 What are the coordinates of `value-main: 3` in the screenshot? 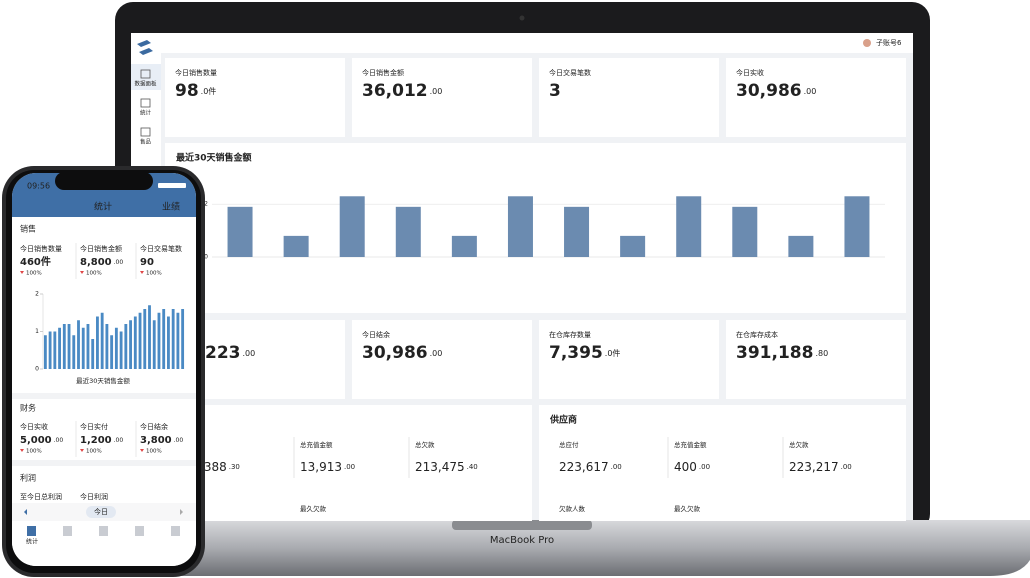 It's located at (555, 91).